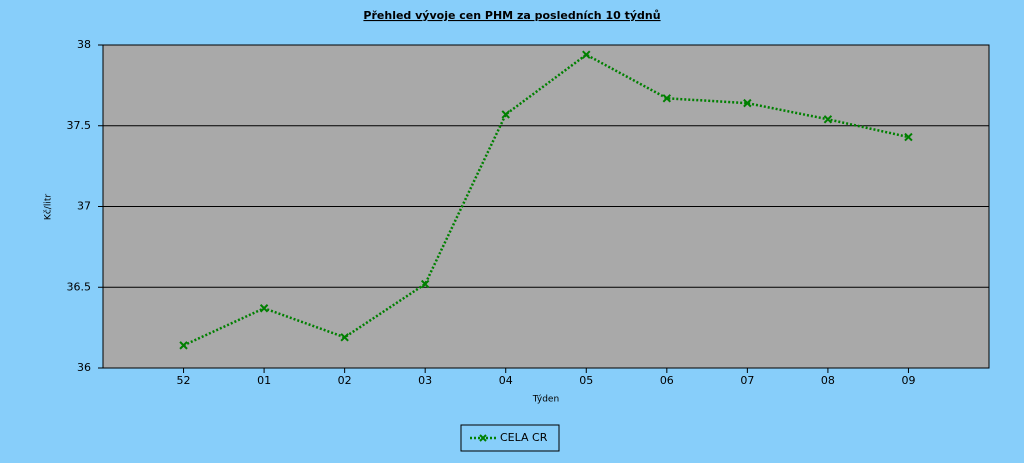 The height and width of the screenshot is (463, 1024). What do you see at coordinates (184, 380) in the screenshot?
I see `x-tick-label: 52` at bounding box center [184, 380].